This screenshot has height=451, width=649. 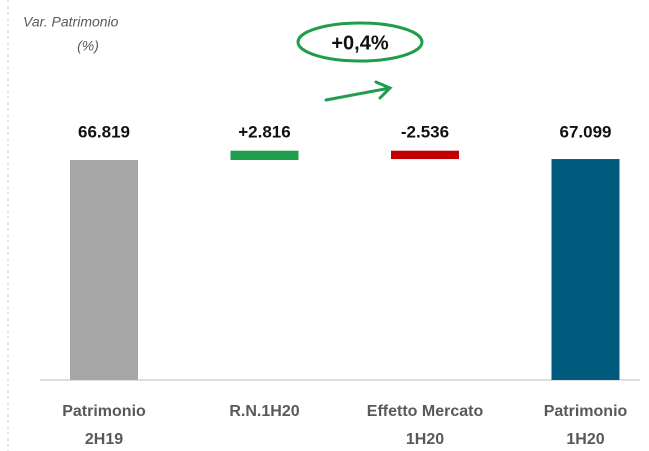 What do you see at coordinates (586, 131) in the screenshot?
I see `data-label: 67.099` at bounding box center [586, 131].